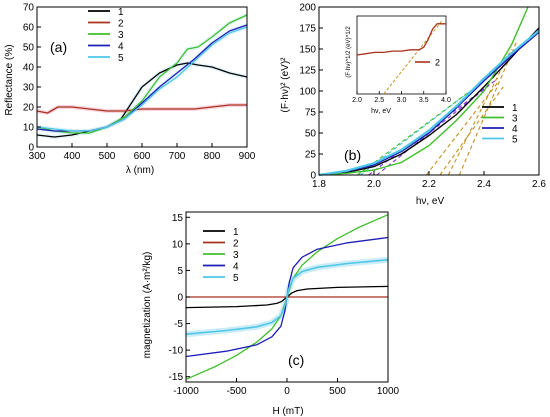 The width and height of the screenshot is (550, 417). Describe the element at coordinates (9, 79) in the screenshot. I see `panel-a-ylabel: Reflectance (%)` at that location.